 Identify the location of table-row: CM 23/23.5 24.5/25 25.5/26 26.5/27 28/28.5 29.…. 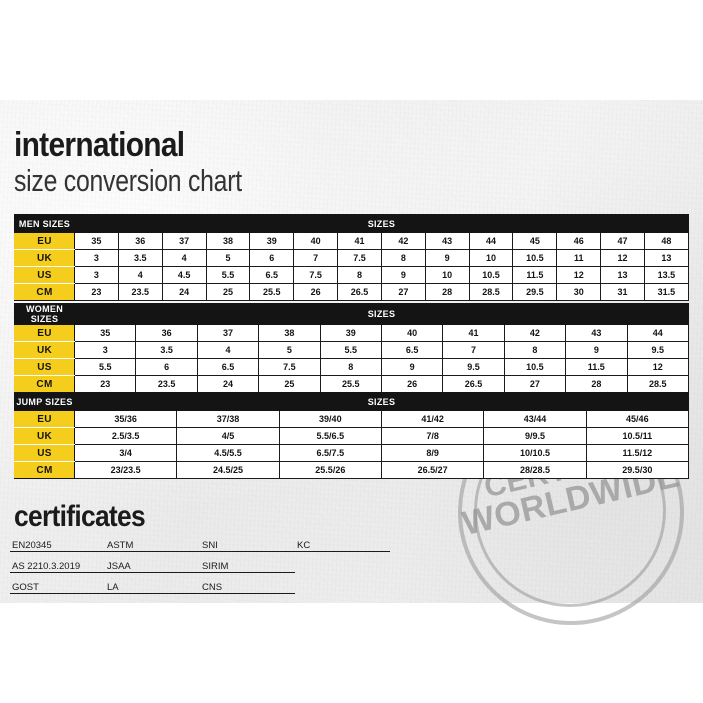
(351, 470).